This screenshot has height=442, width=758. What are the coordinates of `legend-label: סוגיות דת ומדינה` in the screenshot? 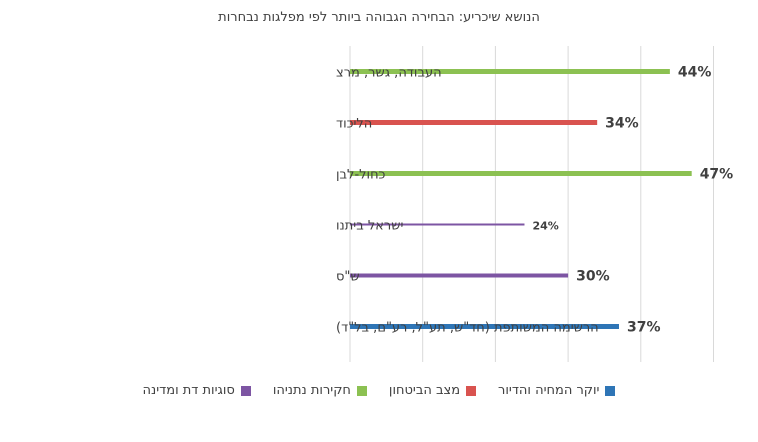 It's located at (188, 390).